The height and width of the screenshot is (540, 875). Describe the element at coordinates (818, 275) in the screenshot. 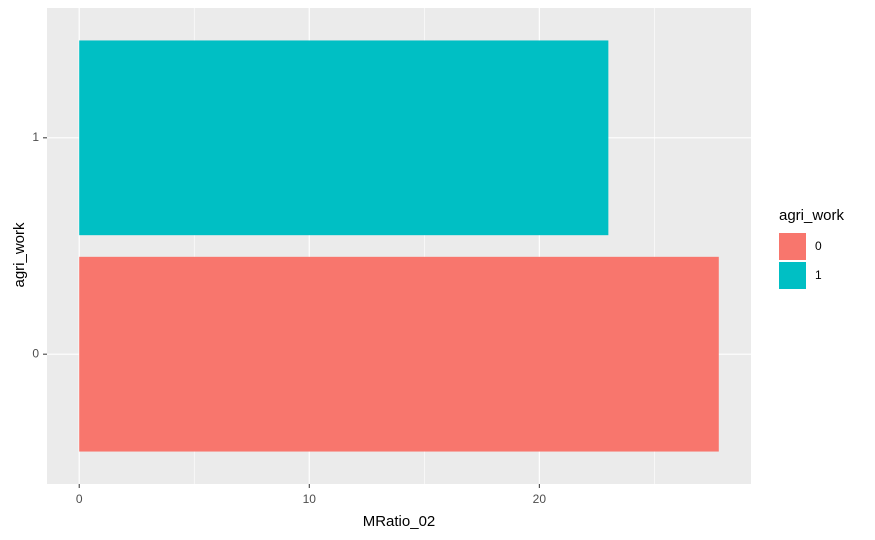

I see `legend-label: 1` at that location.